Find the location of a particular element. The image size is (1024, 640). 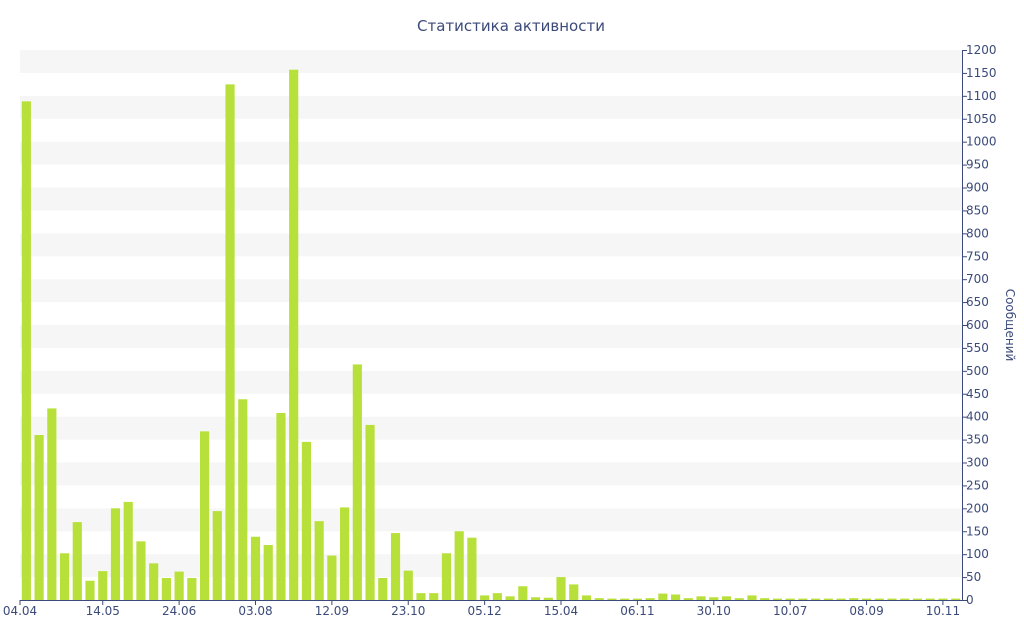

y-tick-label: 0 is located at coordinates (970, 600).